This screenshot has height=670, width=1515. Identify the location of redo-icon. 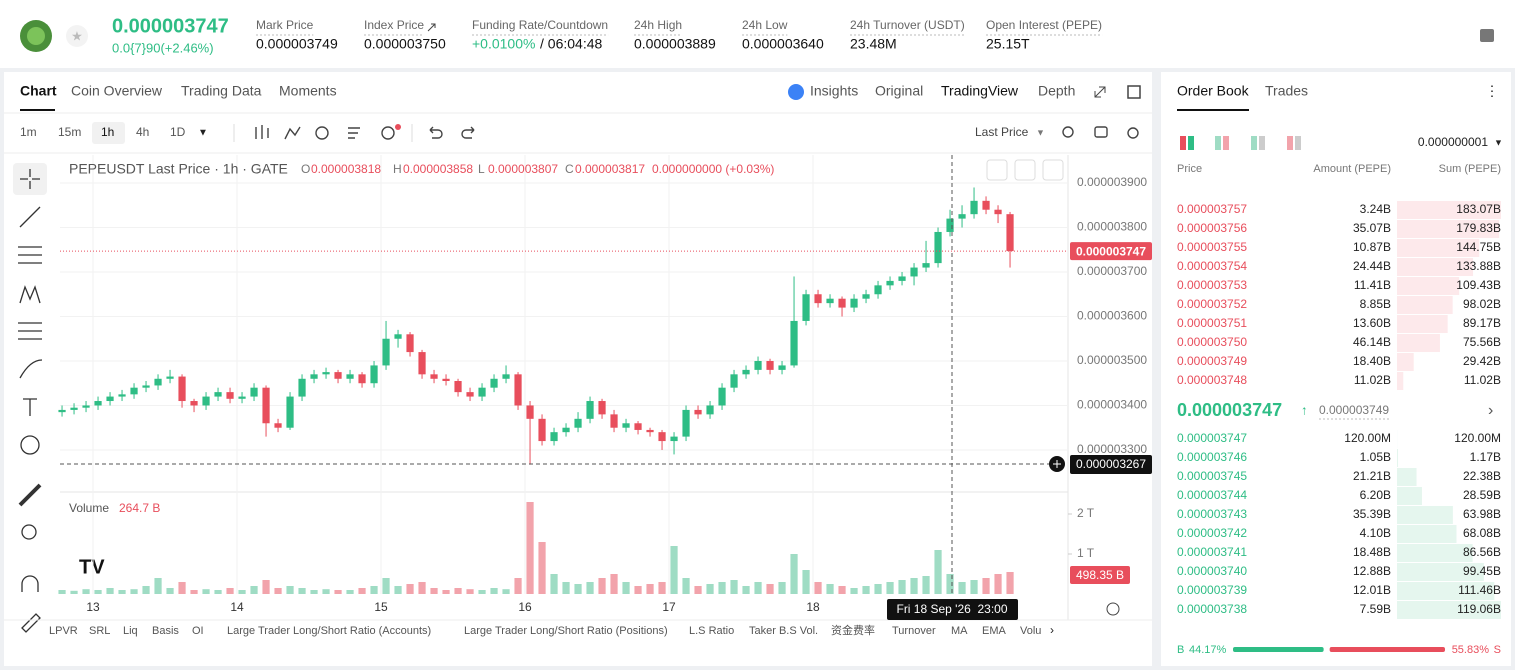
(468, 132).